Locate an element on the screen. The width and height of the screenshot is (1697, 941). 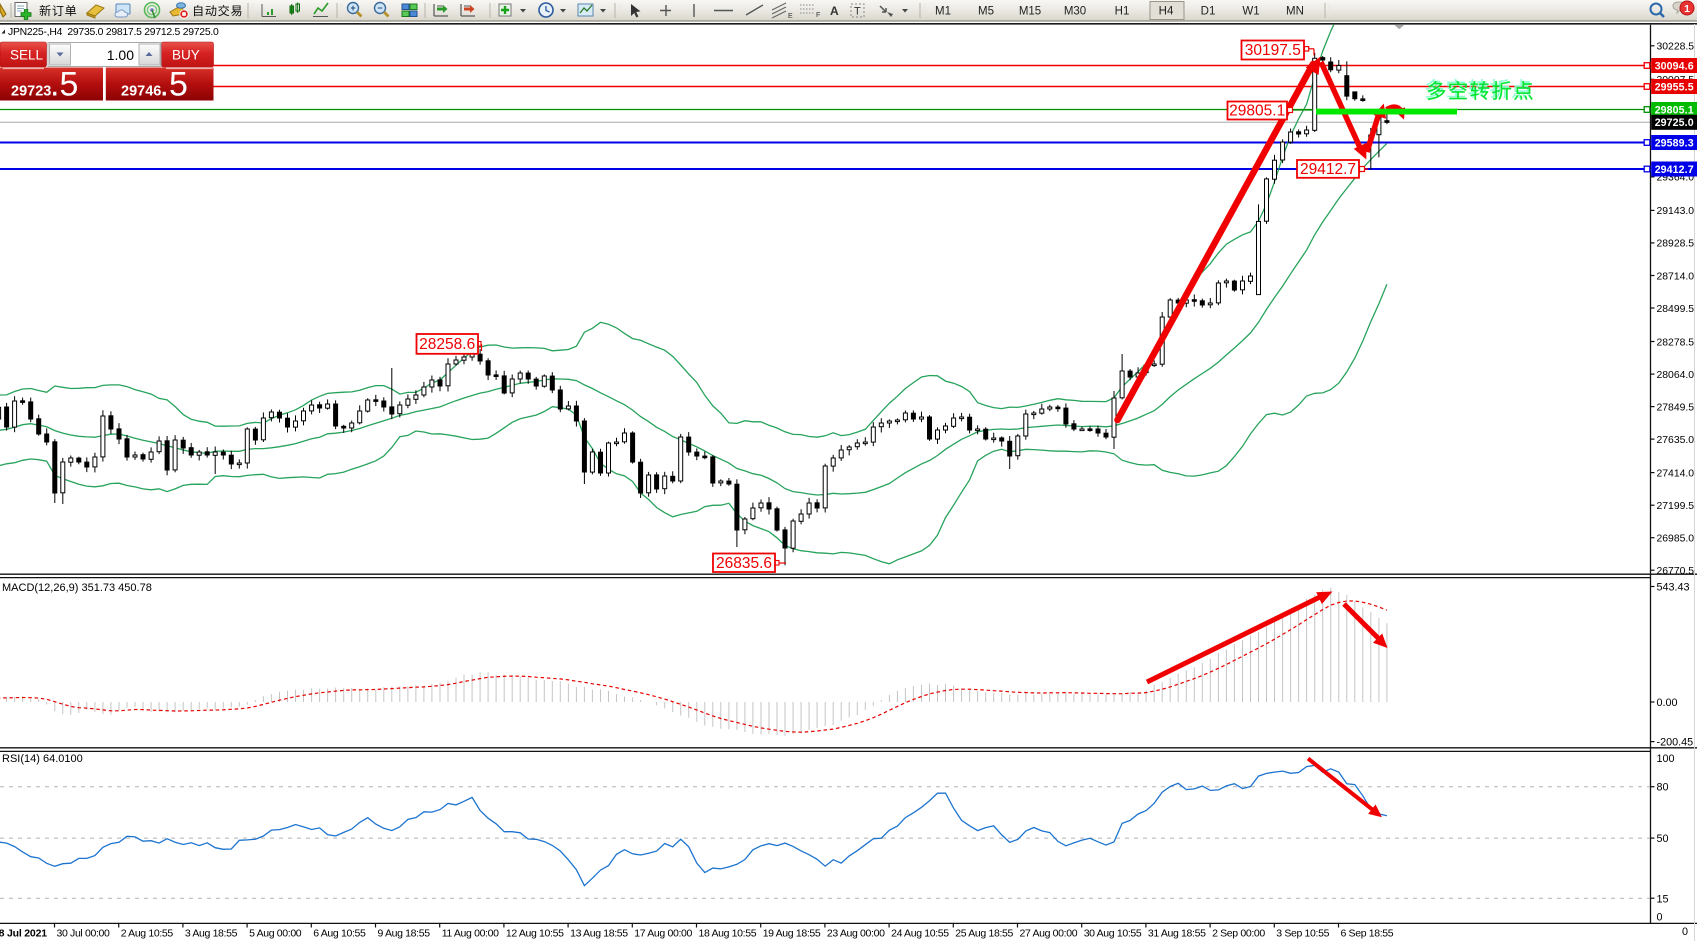
svg-text: 18 Aug 10:55 is located at coordinates (728, 934).